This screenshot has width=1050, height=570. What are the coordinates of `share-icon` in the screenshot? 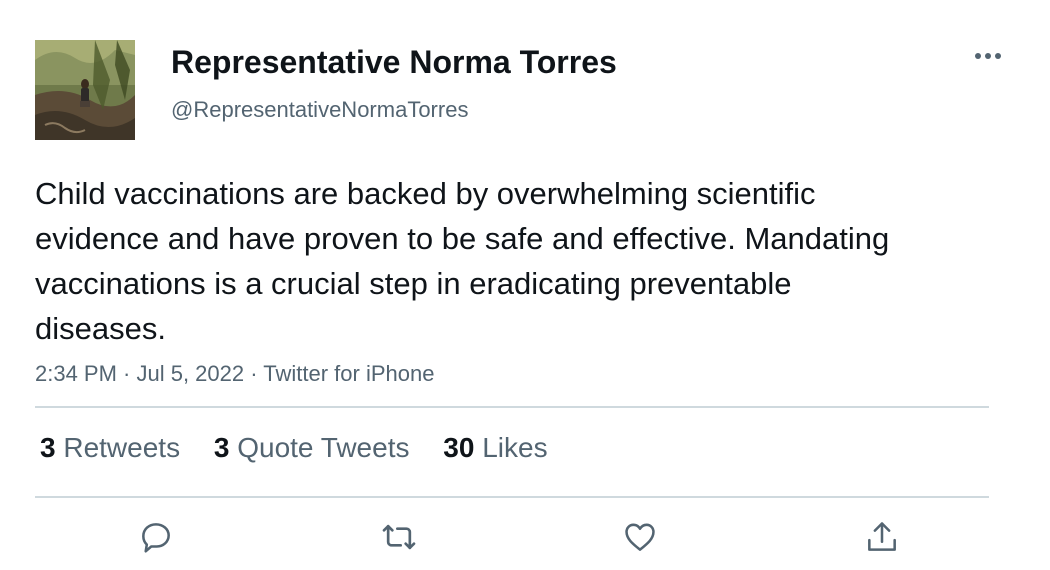 It's located at (882, 536).